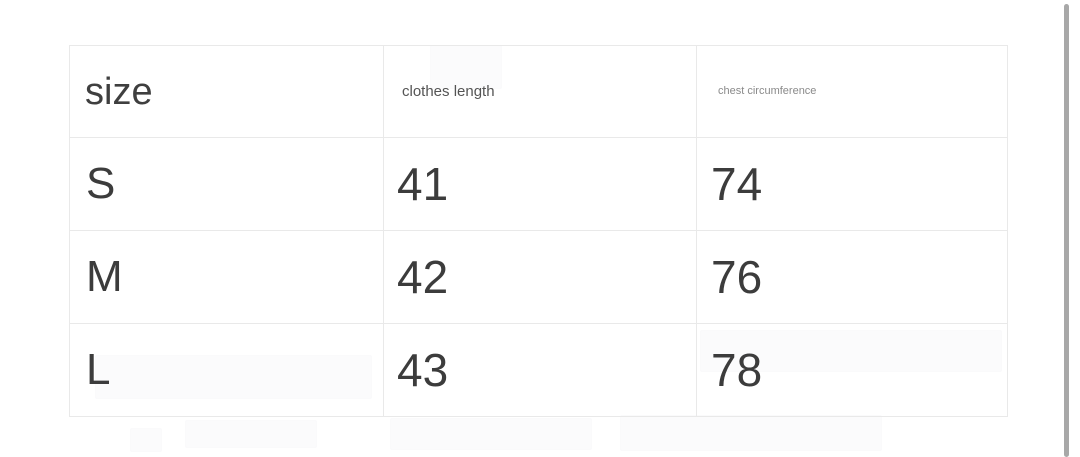 The width and height of the screenshot is (1080, 457). What do you see at coordinates (737, 277) in the screenshot?
I see `value-chest-circumference: 76` at bounding box center [737, 277].